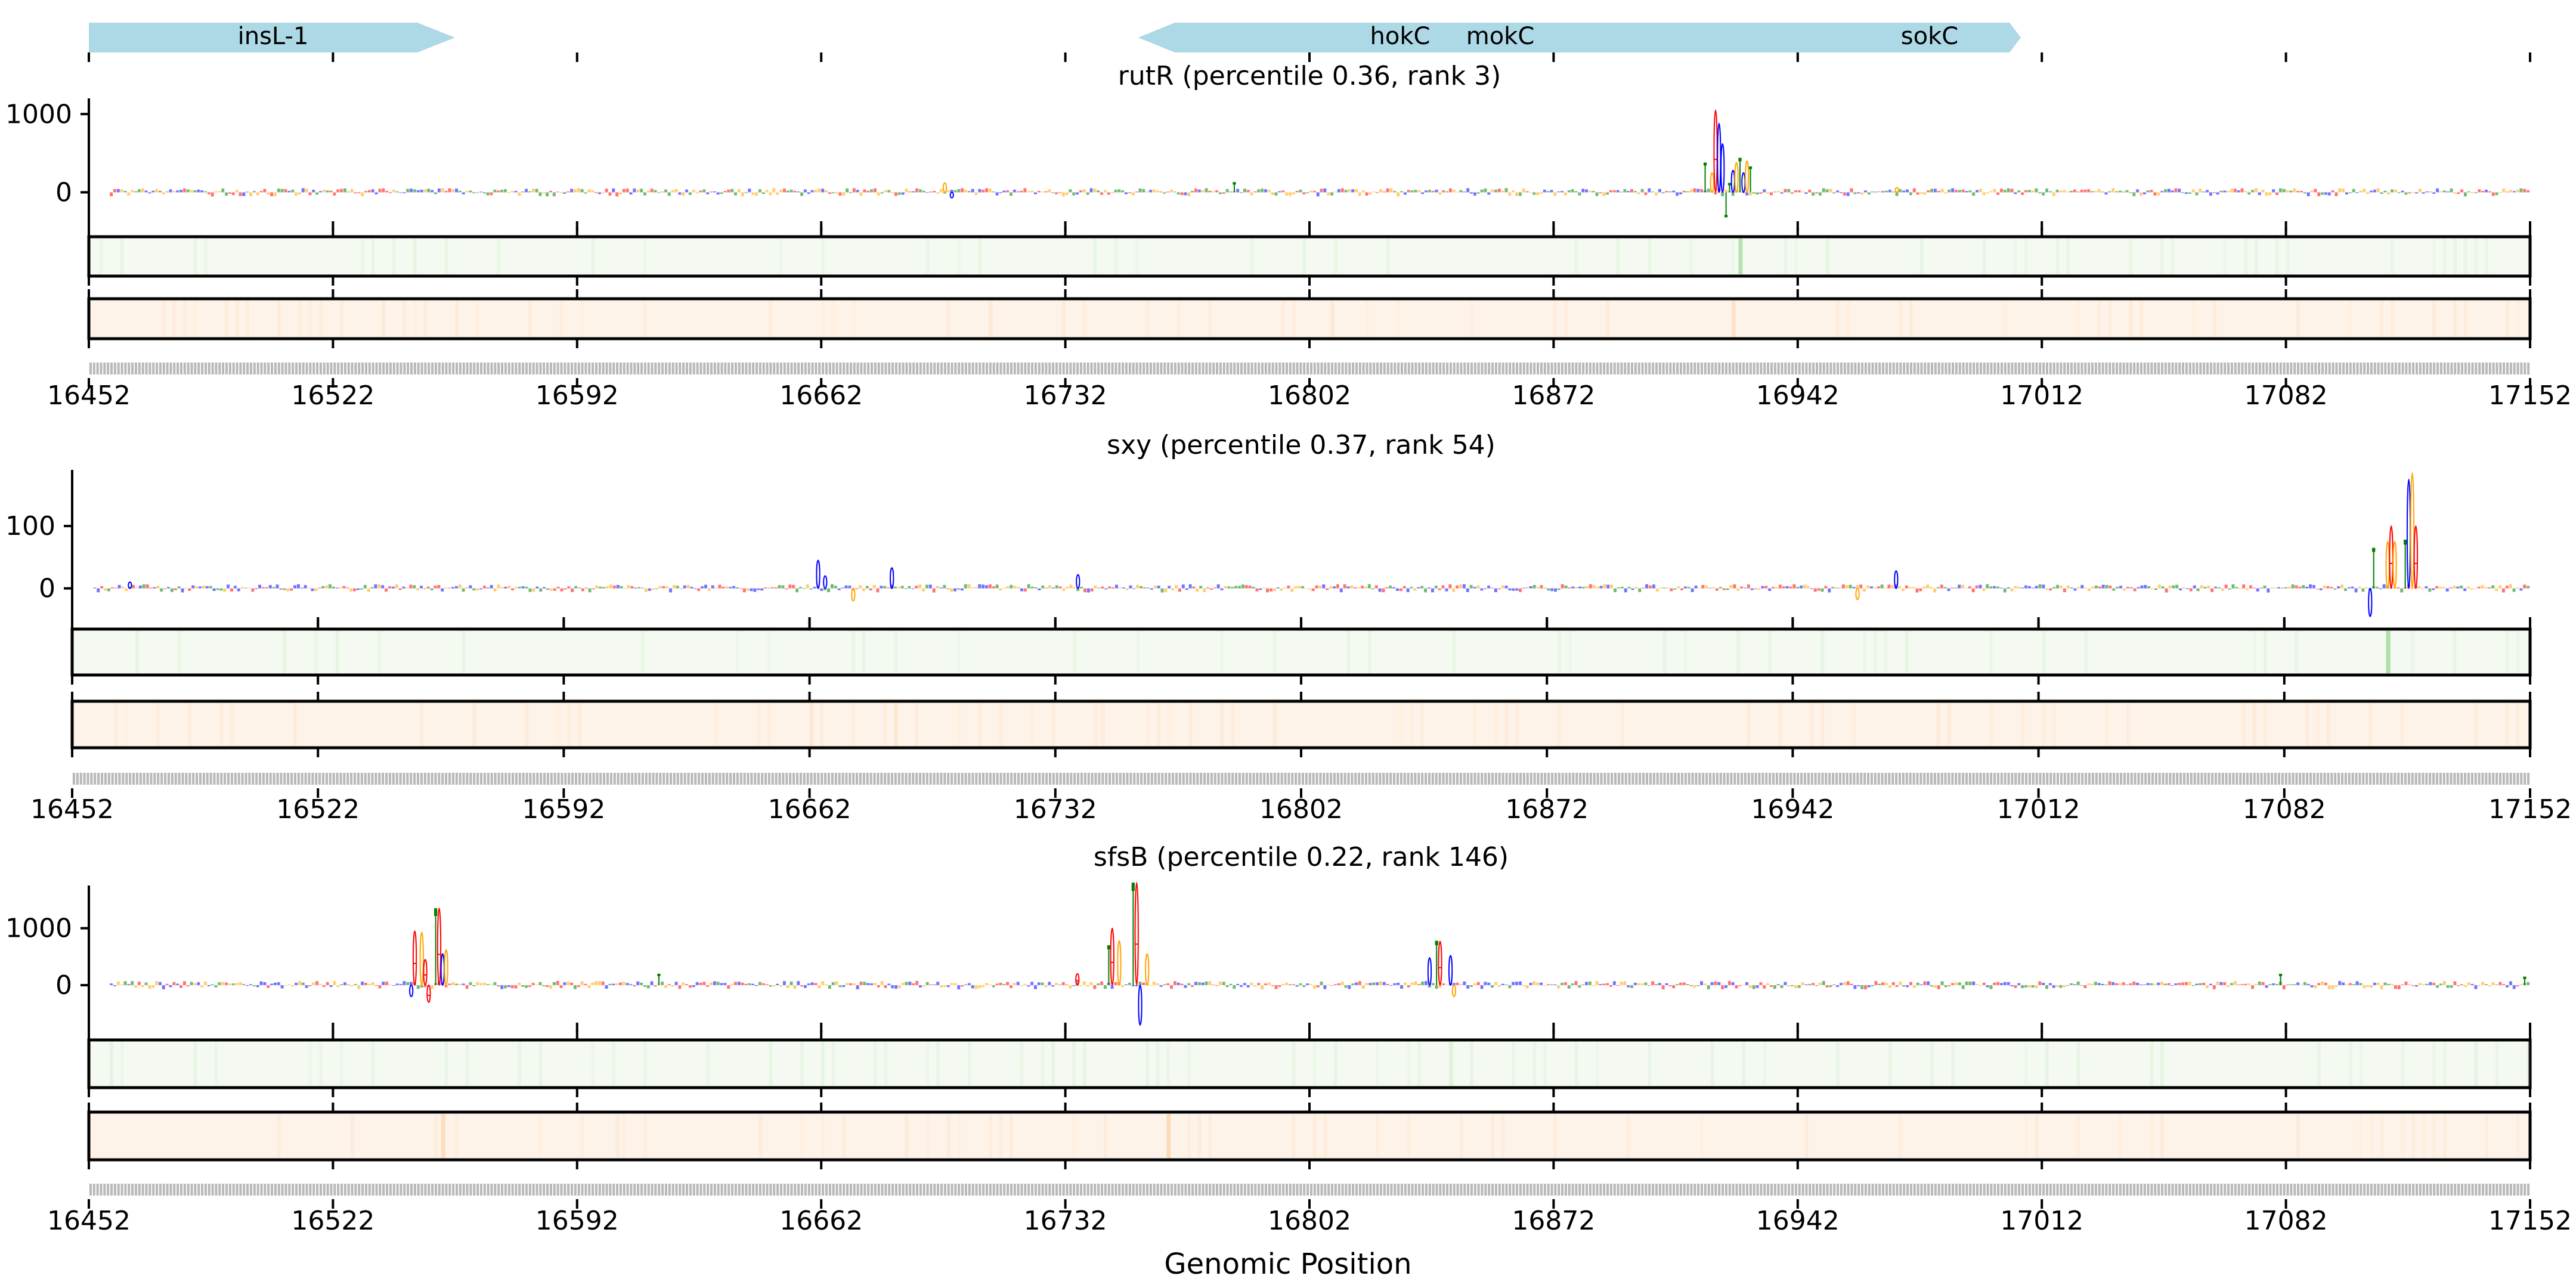 The image size is (2576, 1288). Describe the element at coordinates (1901, 319) in the screenshot. I see `attribution-strip-orange-cell` at that location.